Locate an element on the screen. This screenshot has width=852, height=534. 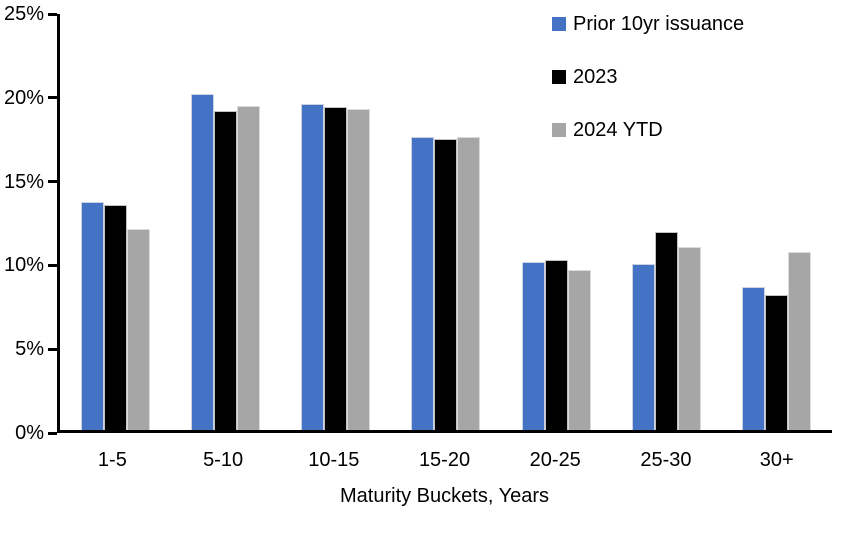
x-tick-label-15-20: 15-20 is located at coordinates (444, 460).